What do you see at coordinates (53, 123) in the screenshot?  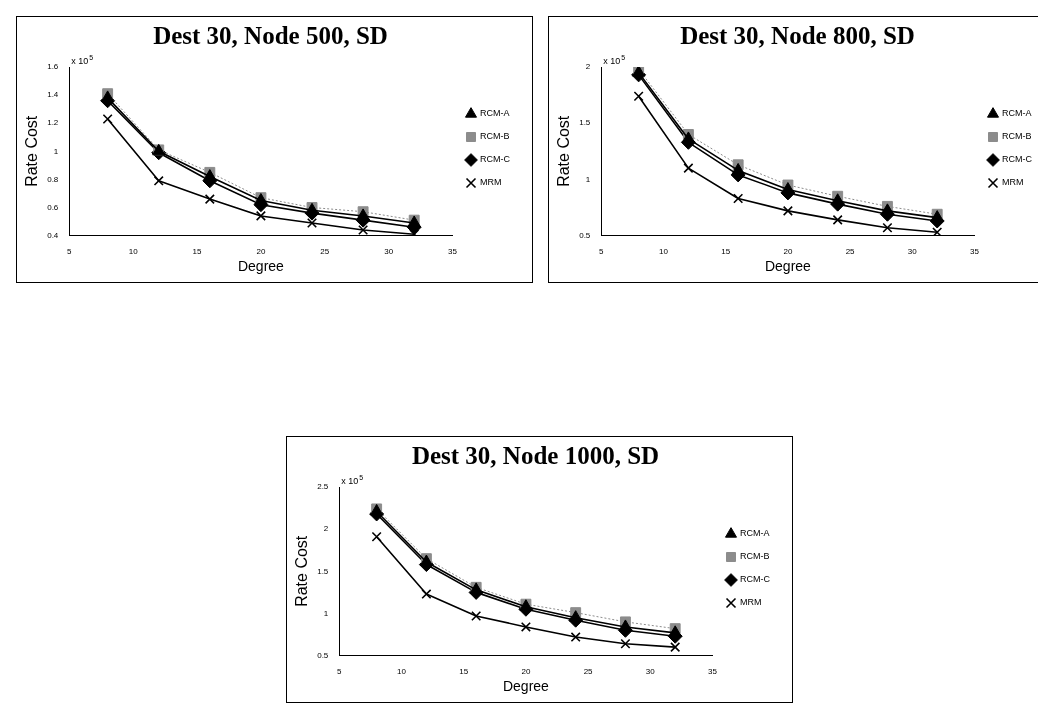 I see `y-tick-label: 1.2` at bounding box center [53, 123].